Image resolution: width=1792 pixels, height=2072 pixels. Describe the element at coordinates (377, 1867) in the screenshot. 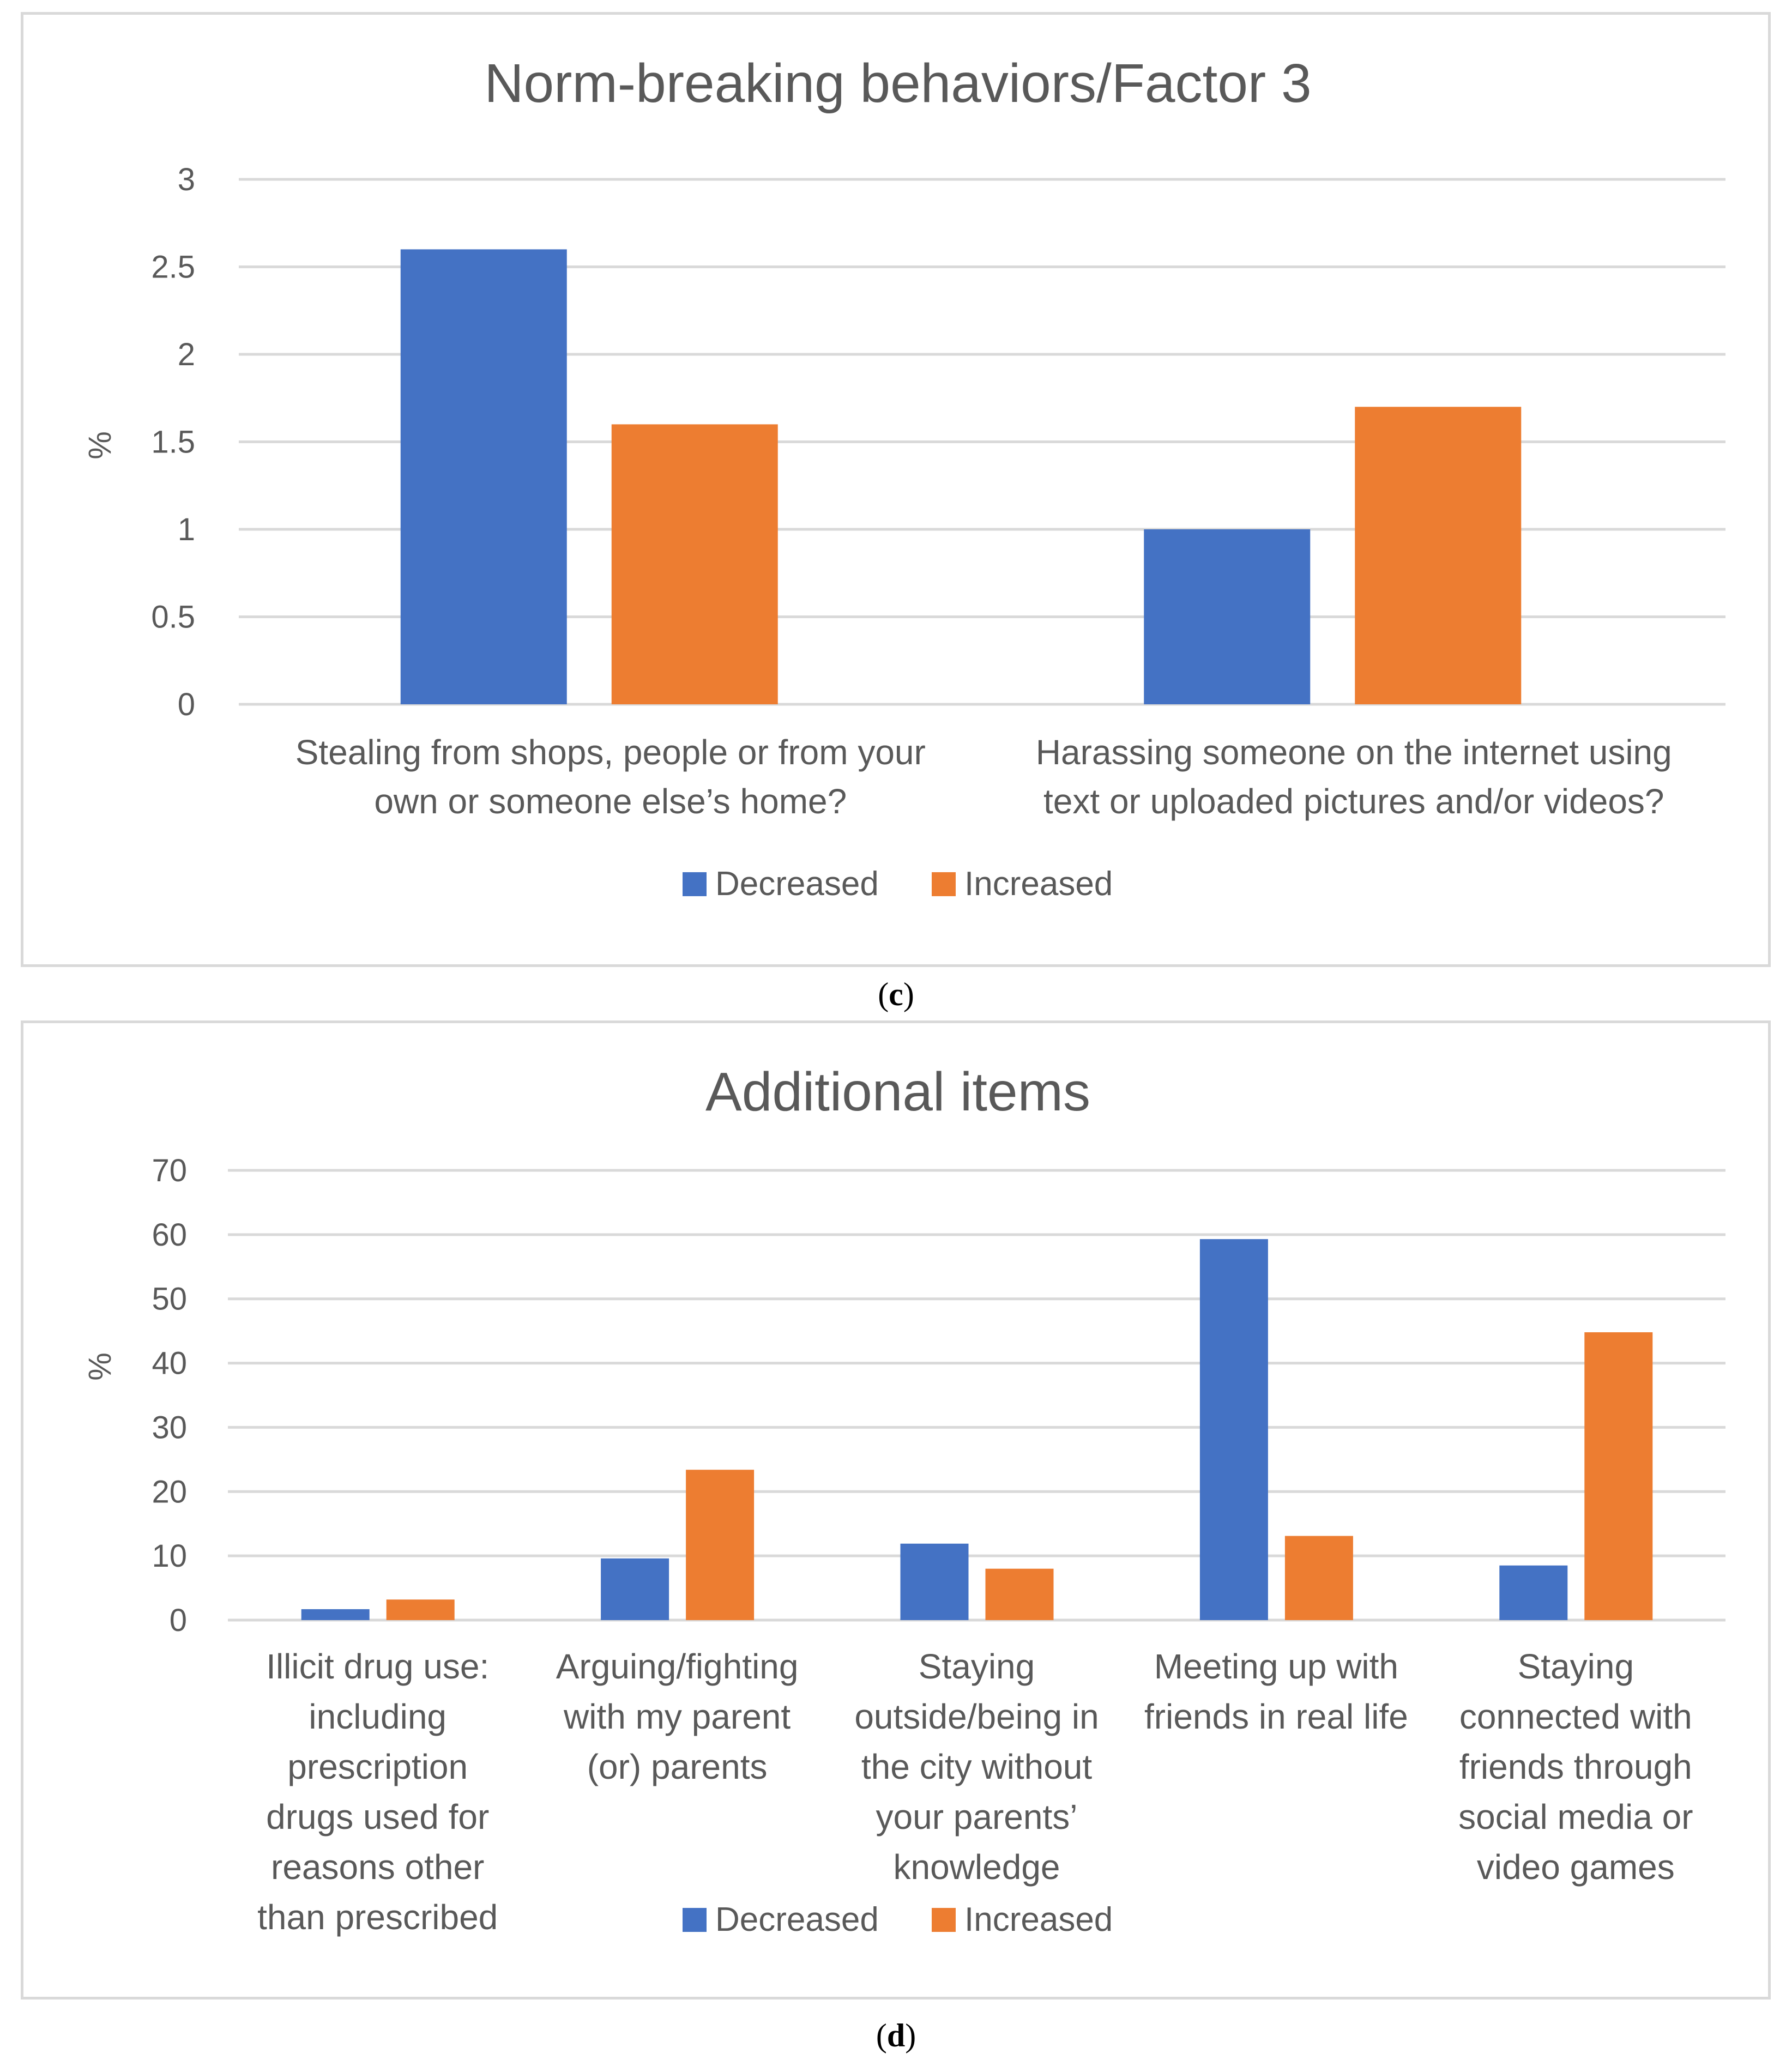

I see `x-category-label: reasons other` at that location.